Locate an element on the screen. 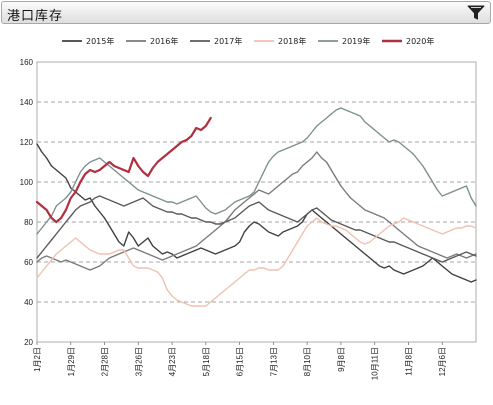 This screenshot has height=405, width=493. series-line-2020年 is located at coordinates (123, 170).